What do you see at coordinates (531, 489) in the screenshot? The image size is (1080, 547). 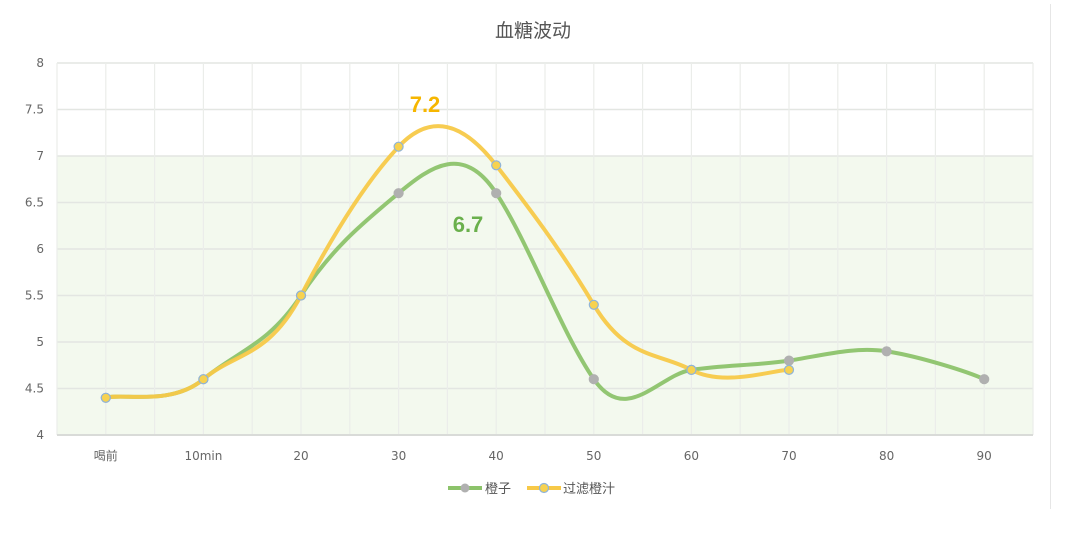 I see `legend: 橙子 过滤橙汁` at bounding box center [531, 489].